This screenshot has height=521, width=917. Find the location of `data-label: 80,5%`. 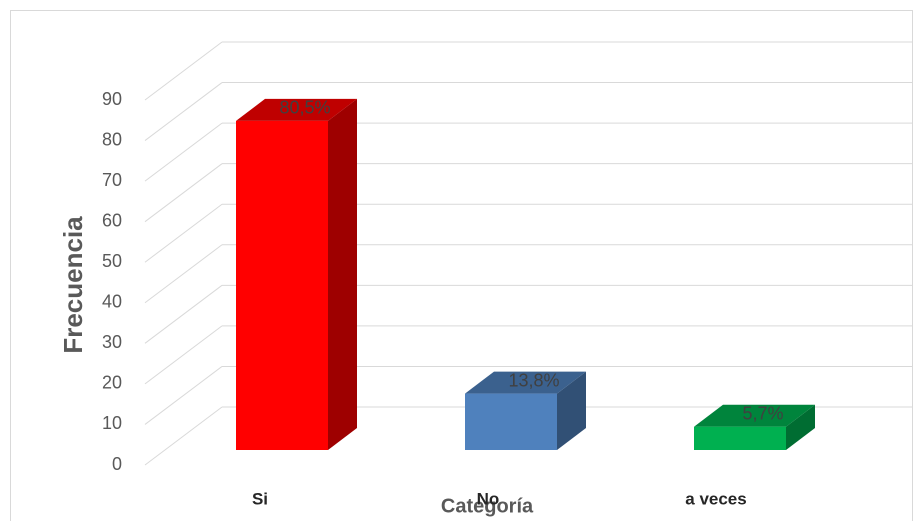

data-label: 80,5% is located at coordinates (304, 108).